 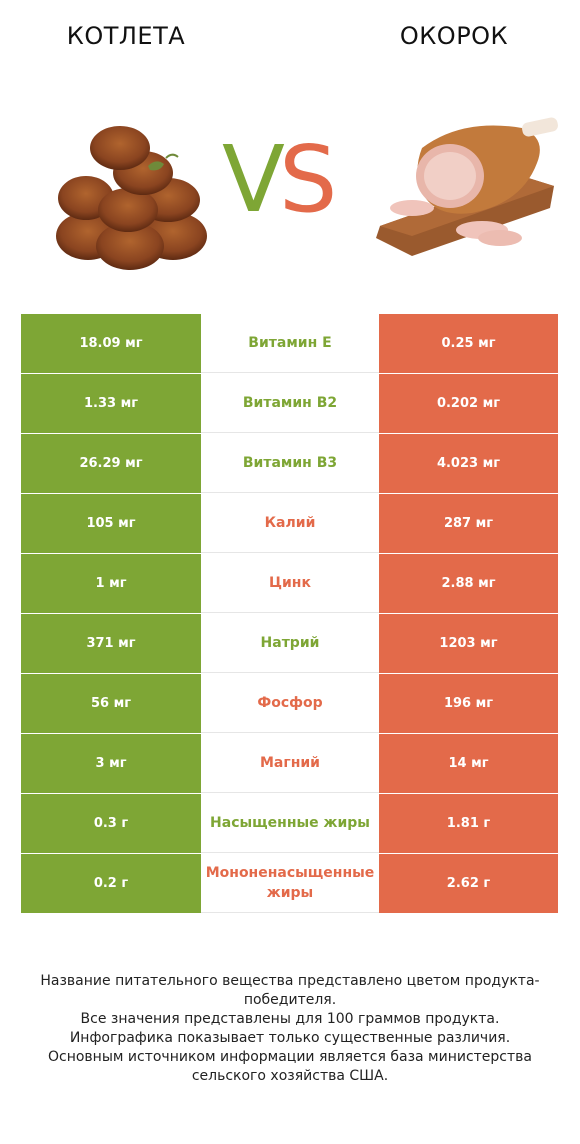 I want to click on left-value: 1 мг, so click(x=111, y=583).